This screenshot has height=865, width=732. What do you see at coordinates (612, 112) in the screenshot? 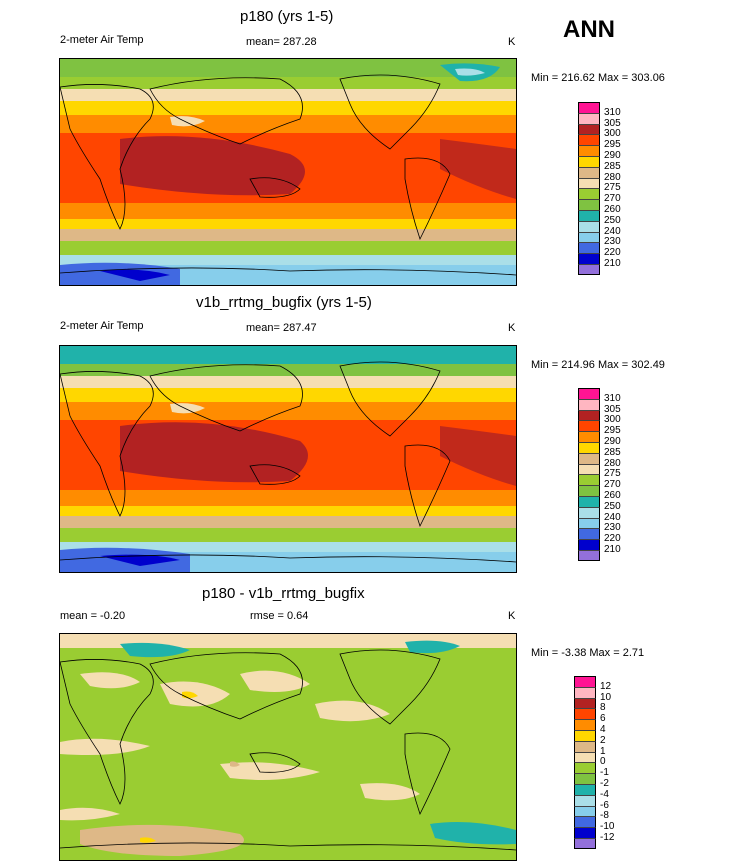
I see `colorbar-tick-label: 310` at bounding box center [612, 112].